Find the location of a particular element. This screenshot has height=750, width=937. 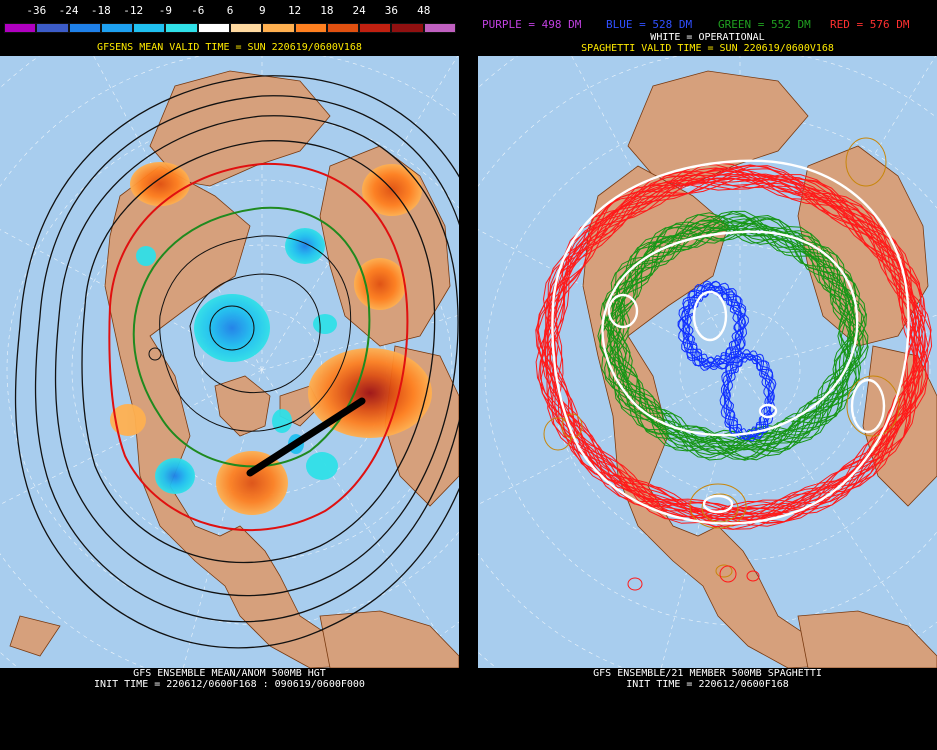

legend-tick-label: 12 is located at coordinates (294, 10).